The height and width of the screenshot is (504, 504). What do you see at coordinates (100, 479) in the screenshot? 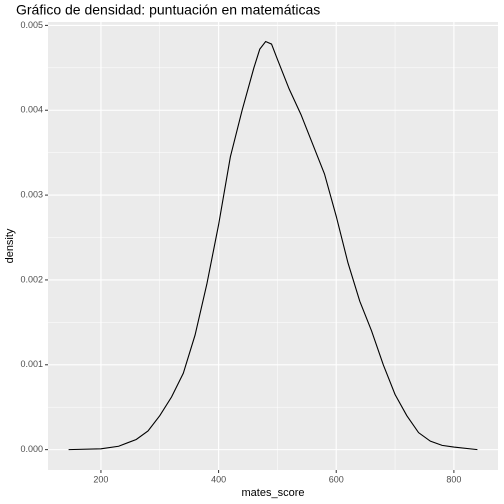
I see `x-tick-label: 200` at bounding box center [100, 479].